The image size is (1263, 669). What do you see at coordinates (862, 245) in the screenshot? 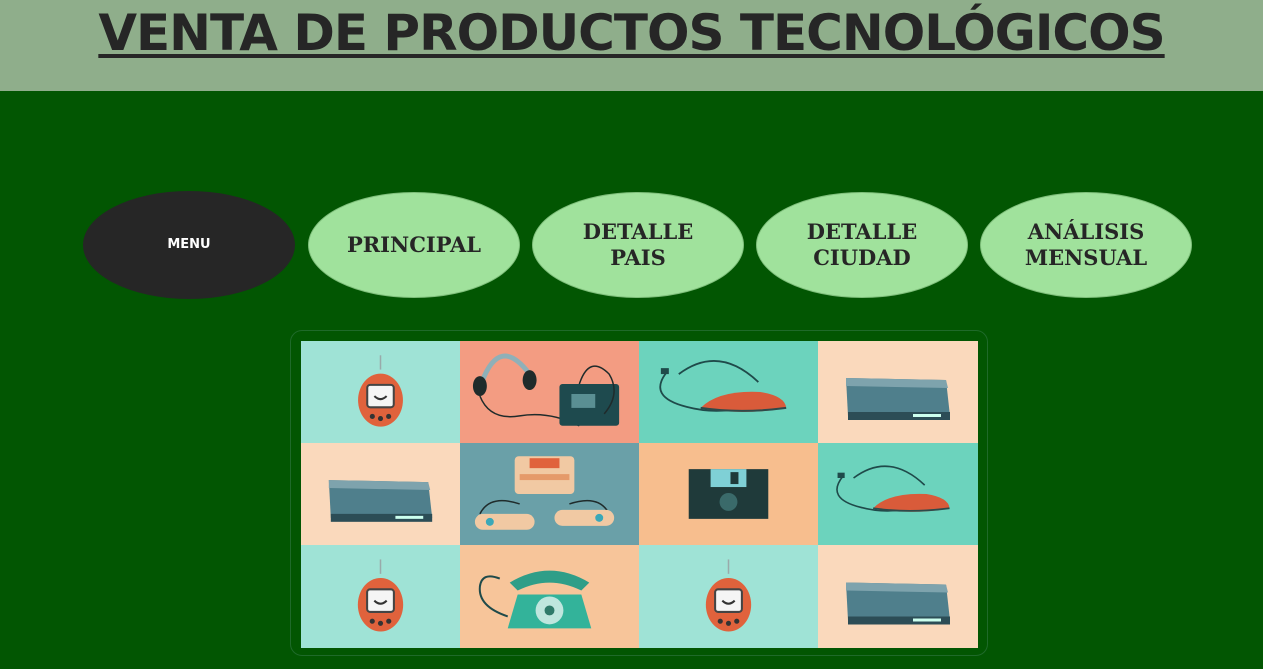
I see `nav-detalle-ciudad-button: DETALLE CIUDAD` at bounding box center [862, 245].